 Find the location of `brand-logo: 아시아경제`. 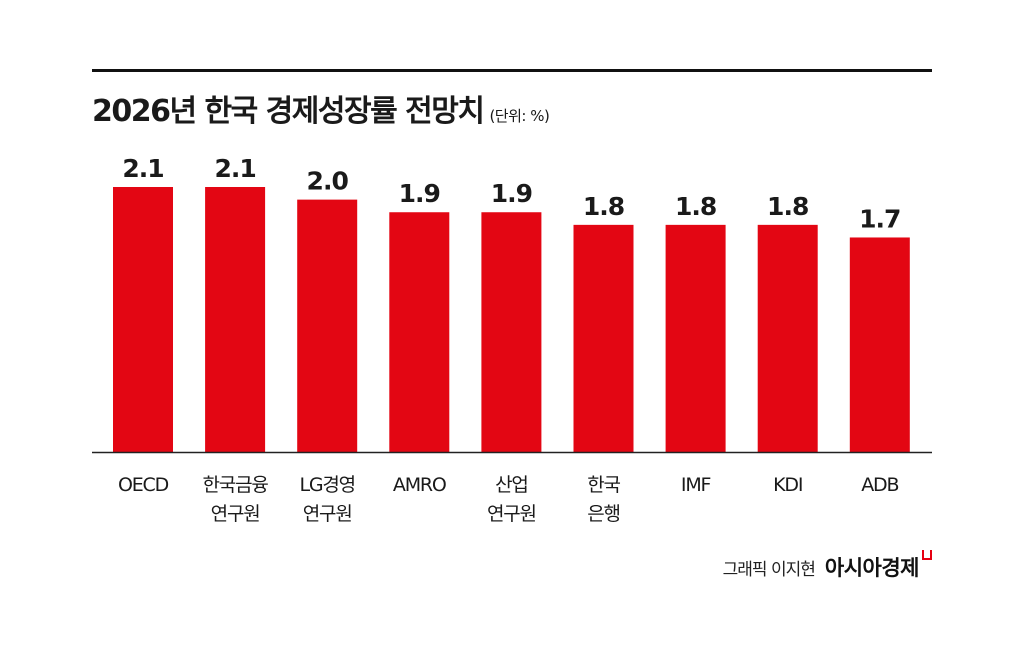

brand-logo: 아시아경제 is located at coordinates (878, 566).